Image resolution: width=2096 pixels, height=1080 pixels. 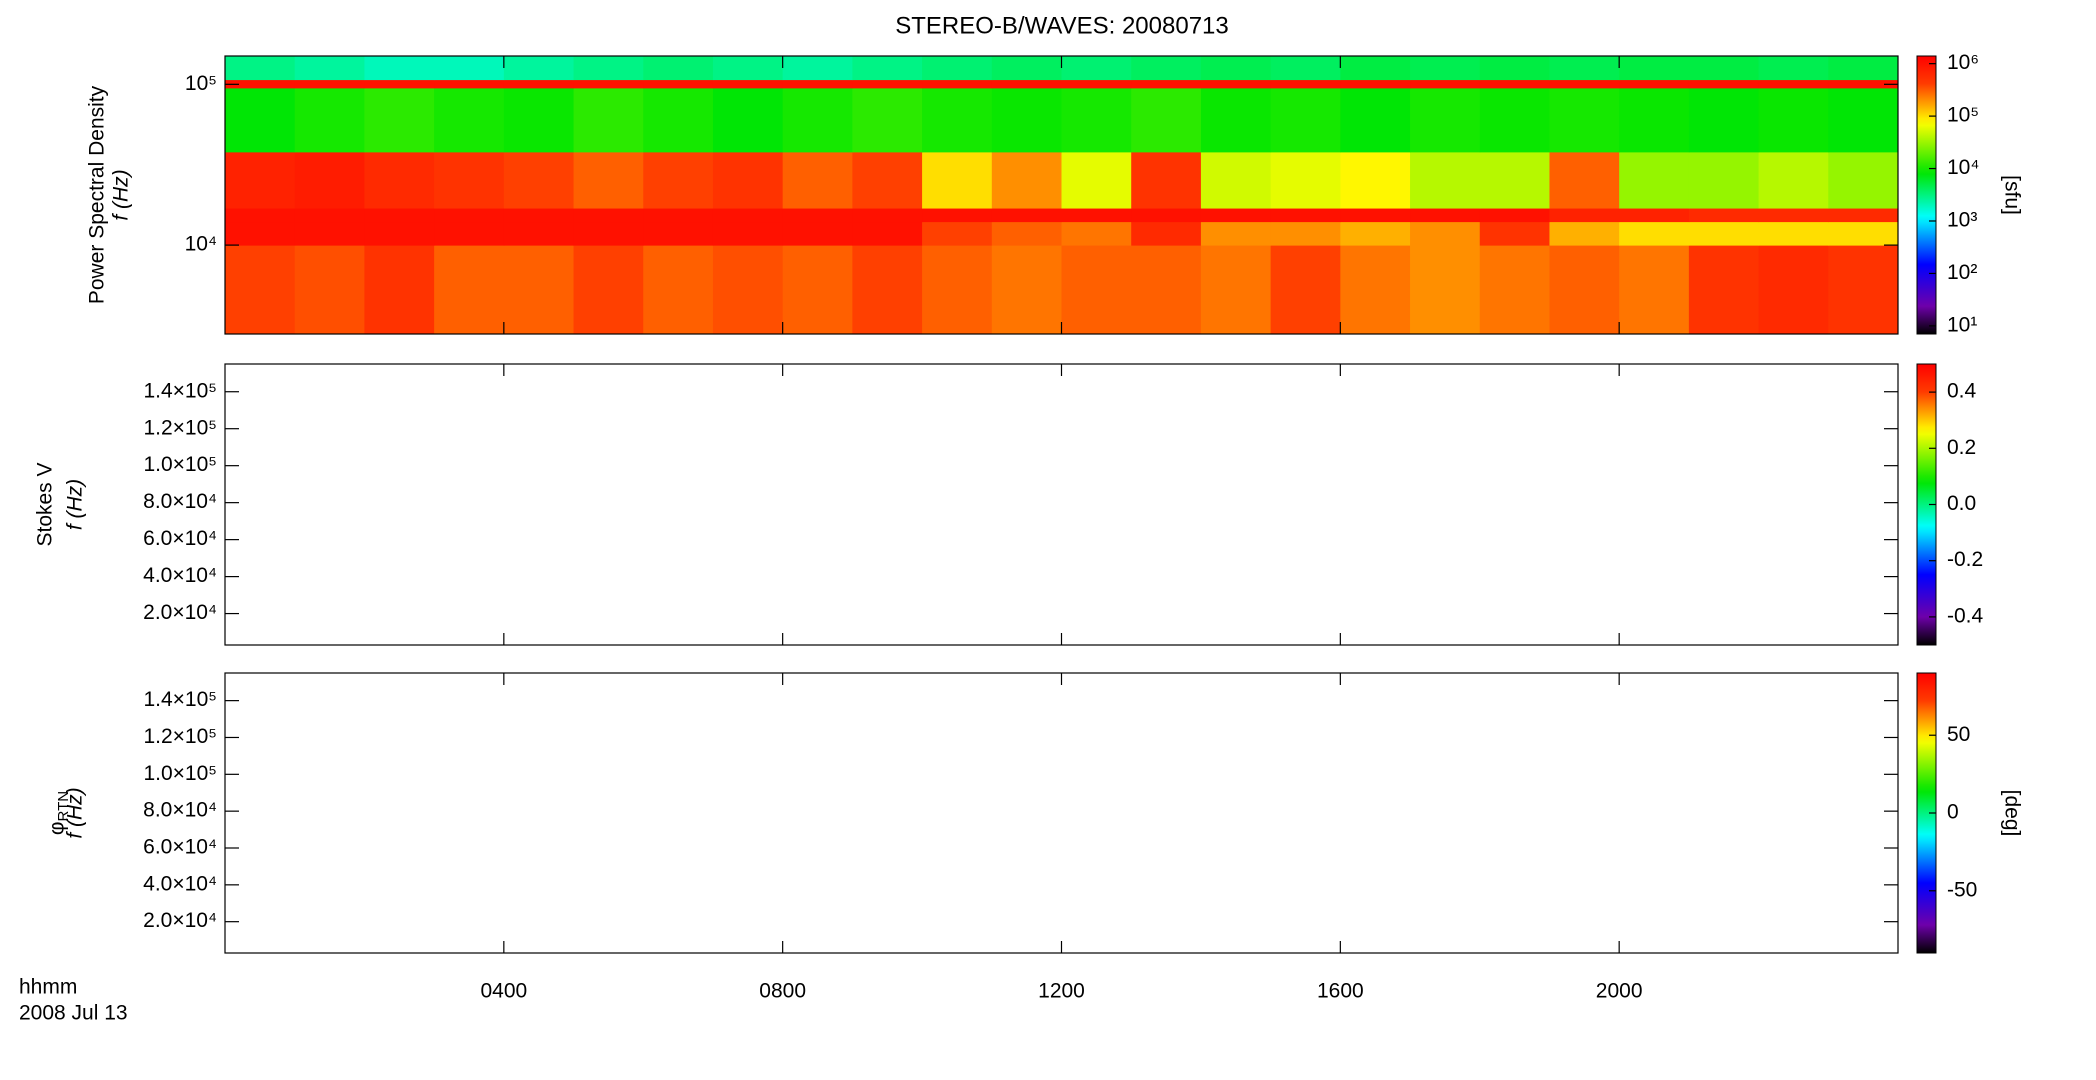 I want to click on x-tick-label: 1600, so click(x=1340, y=991).